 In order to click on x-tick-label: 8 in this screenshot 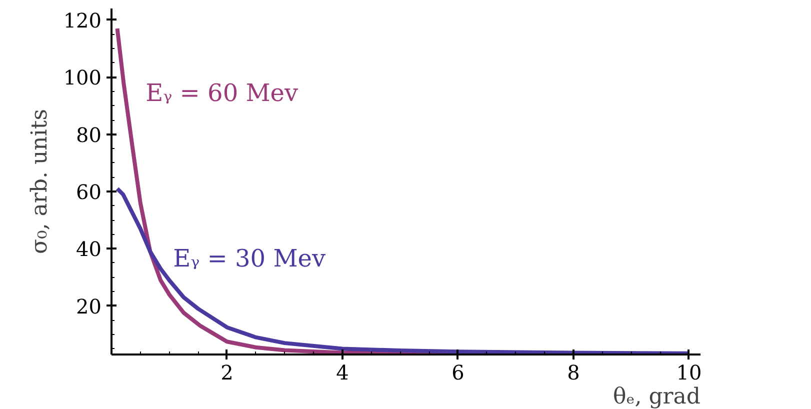, I will do `click(573, 372)`.